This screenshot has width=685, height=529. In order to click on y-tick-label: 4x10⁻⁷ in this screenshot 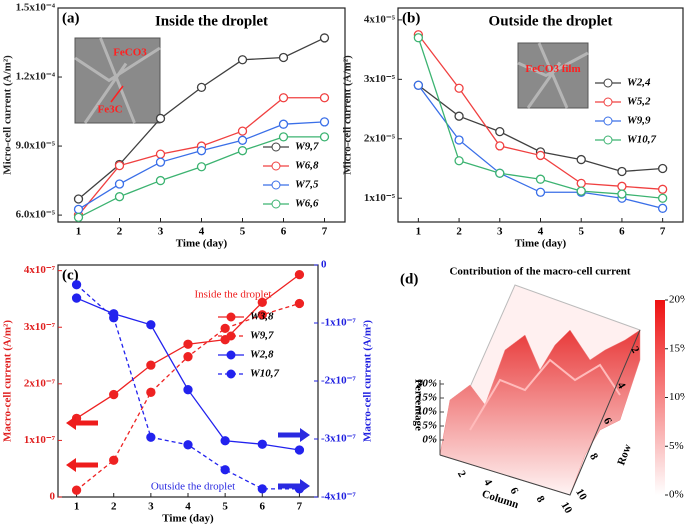, I will do `click(40, 270)`.